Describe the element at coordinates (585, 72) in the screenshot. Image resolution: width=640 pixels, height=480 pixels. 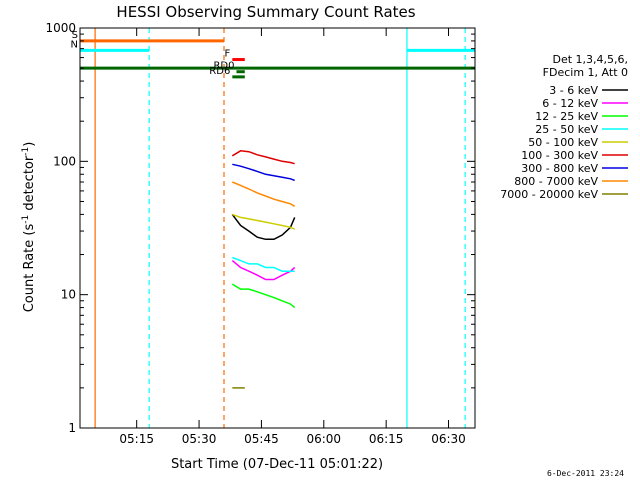
I see `legend-header-1: FDecim 1, Att 0` at that location.